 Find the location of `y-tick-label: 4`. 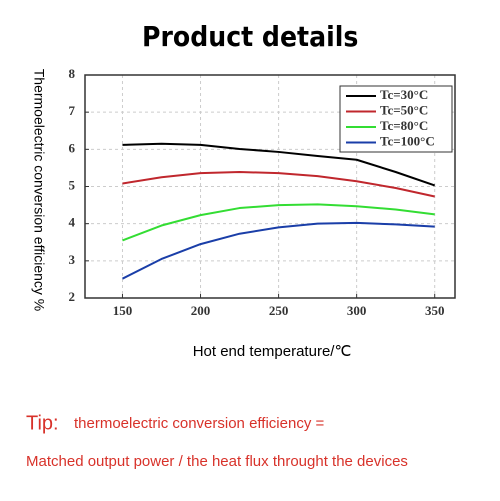

y-tick-label: 4 is located at coordinates (72, 222).